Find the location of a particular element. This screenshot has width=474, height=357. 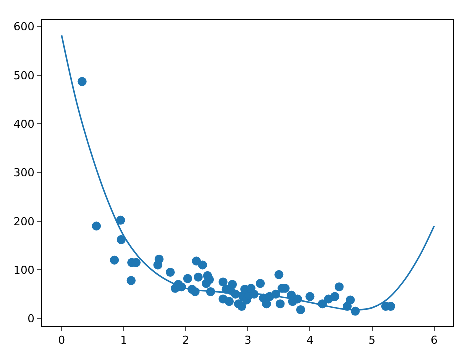

y-tick-label: 100 is located at coordinates (24, 270).